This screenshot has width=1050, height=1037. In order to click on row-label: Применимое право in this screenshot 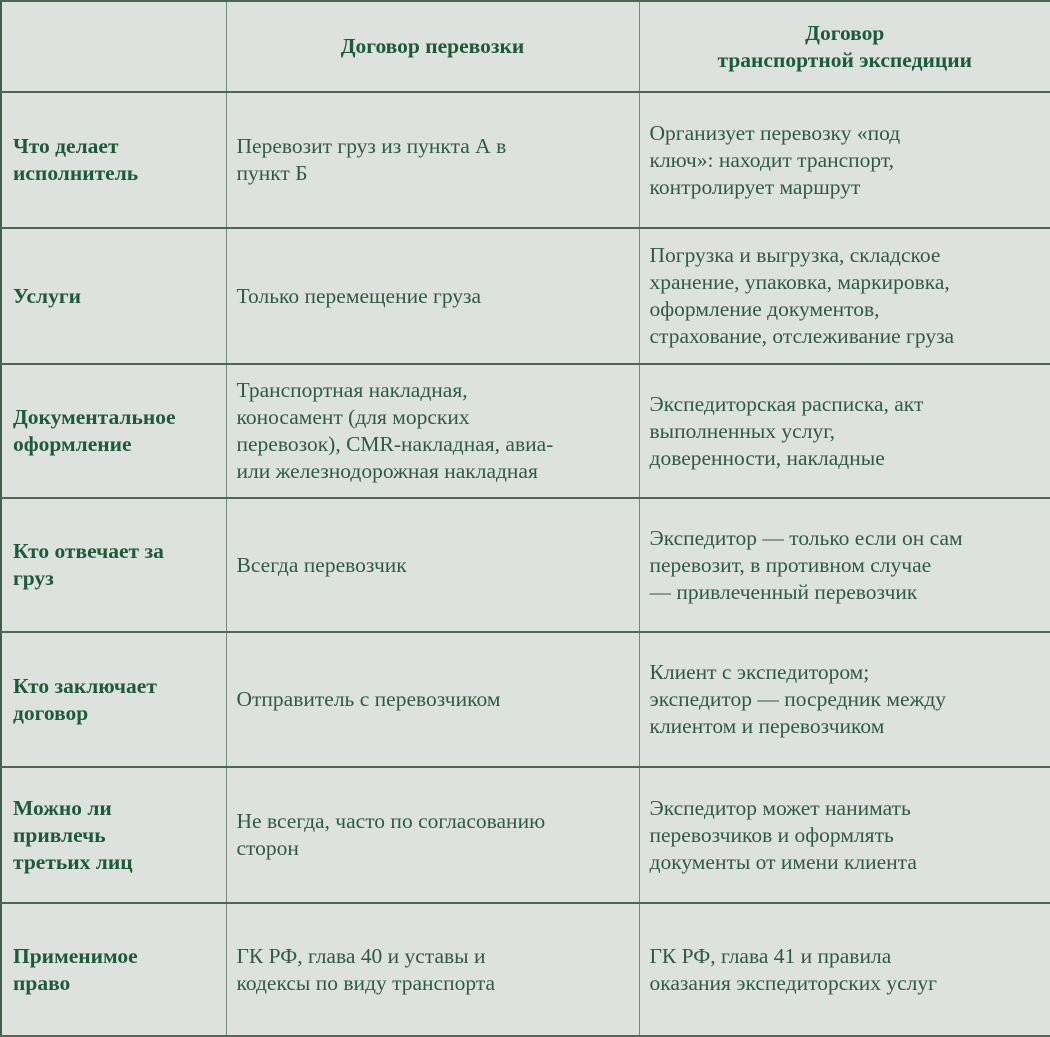, I will do `click(113, 969)`.